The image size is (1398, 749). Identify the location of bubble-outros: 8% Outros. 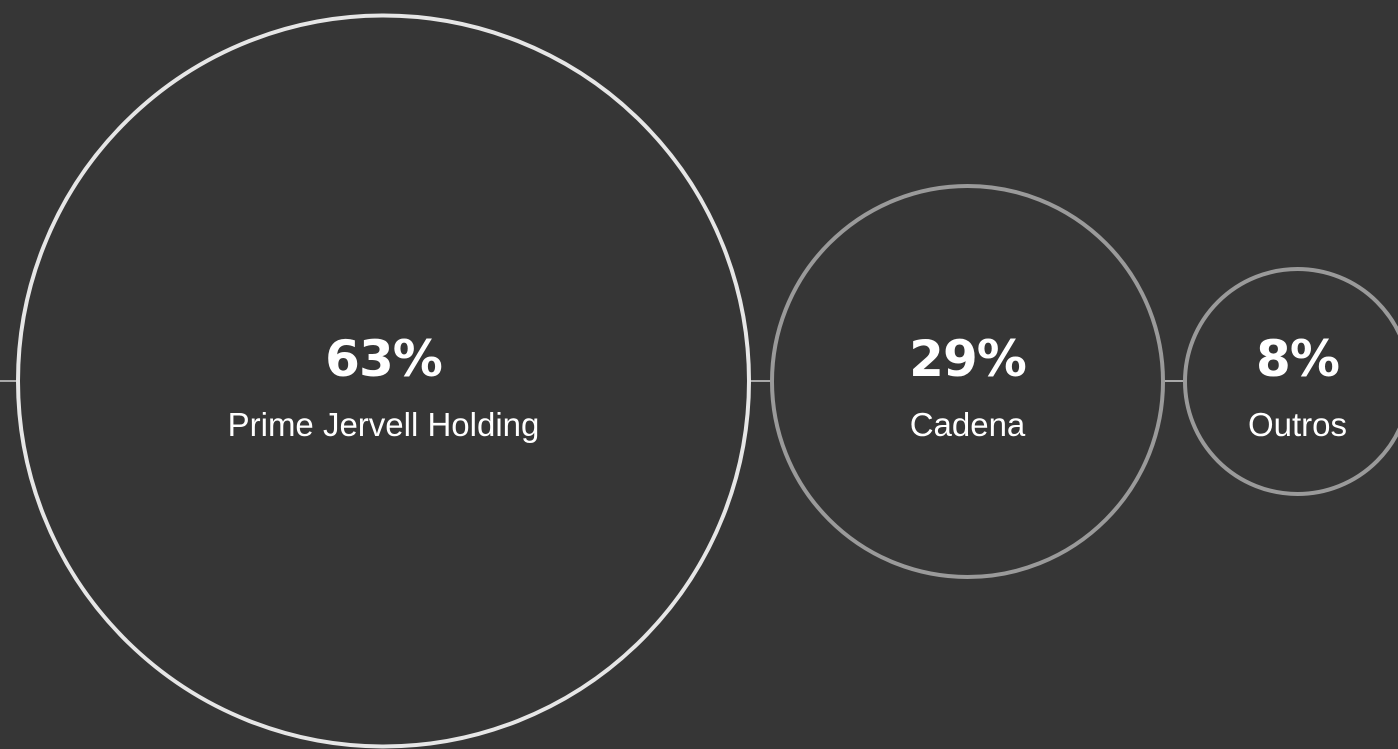
(1290, 381).